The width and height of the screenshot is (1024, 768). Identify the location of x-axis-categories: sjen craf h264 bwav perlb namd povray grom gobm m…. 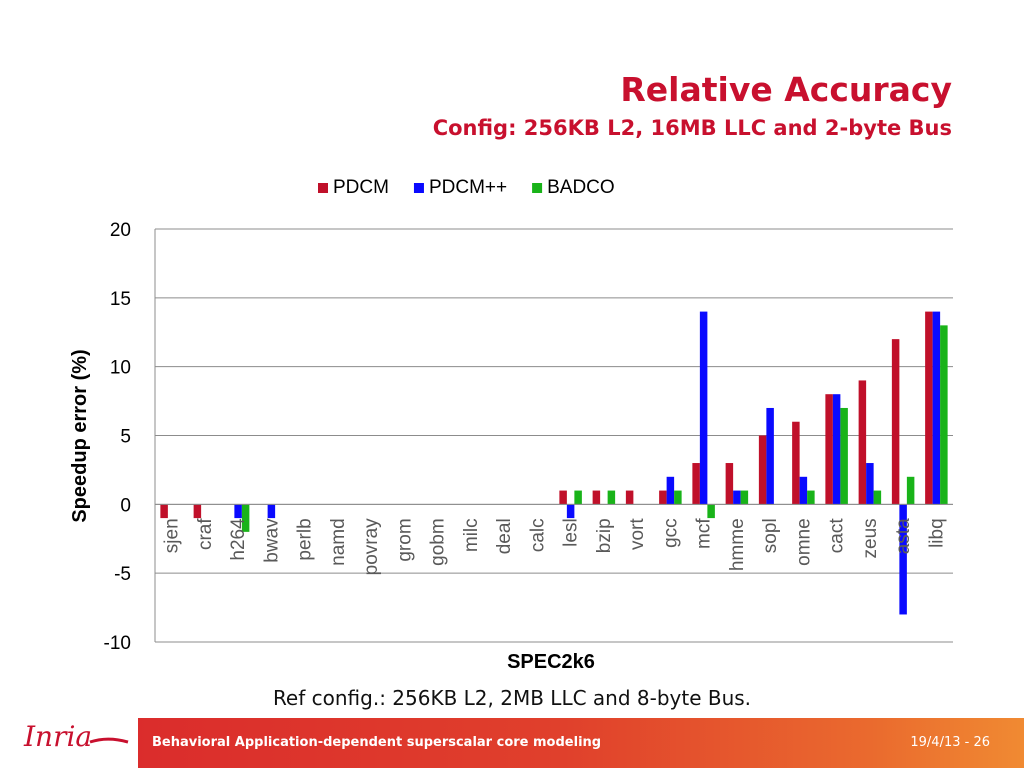
(555, 547).